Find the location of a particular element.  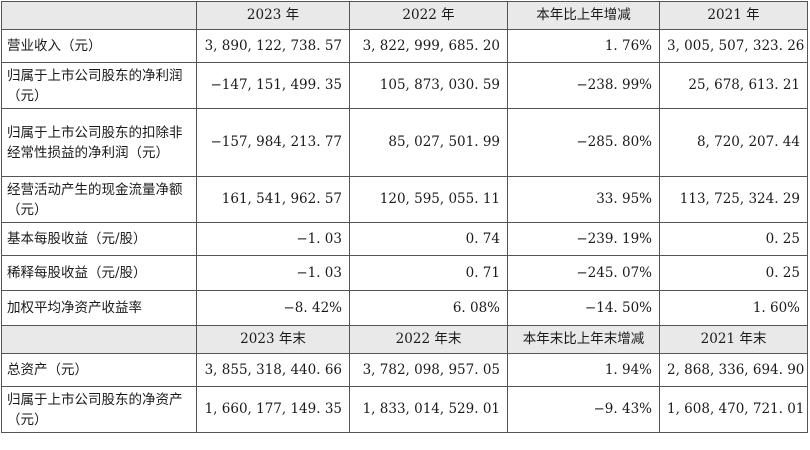

value-change: −14. 50% is located at coordinates (583, 308).